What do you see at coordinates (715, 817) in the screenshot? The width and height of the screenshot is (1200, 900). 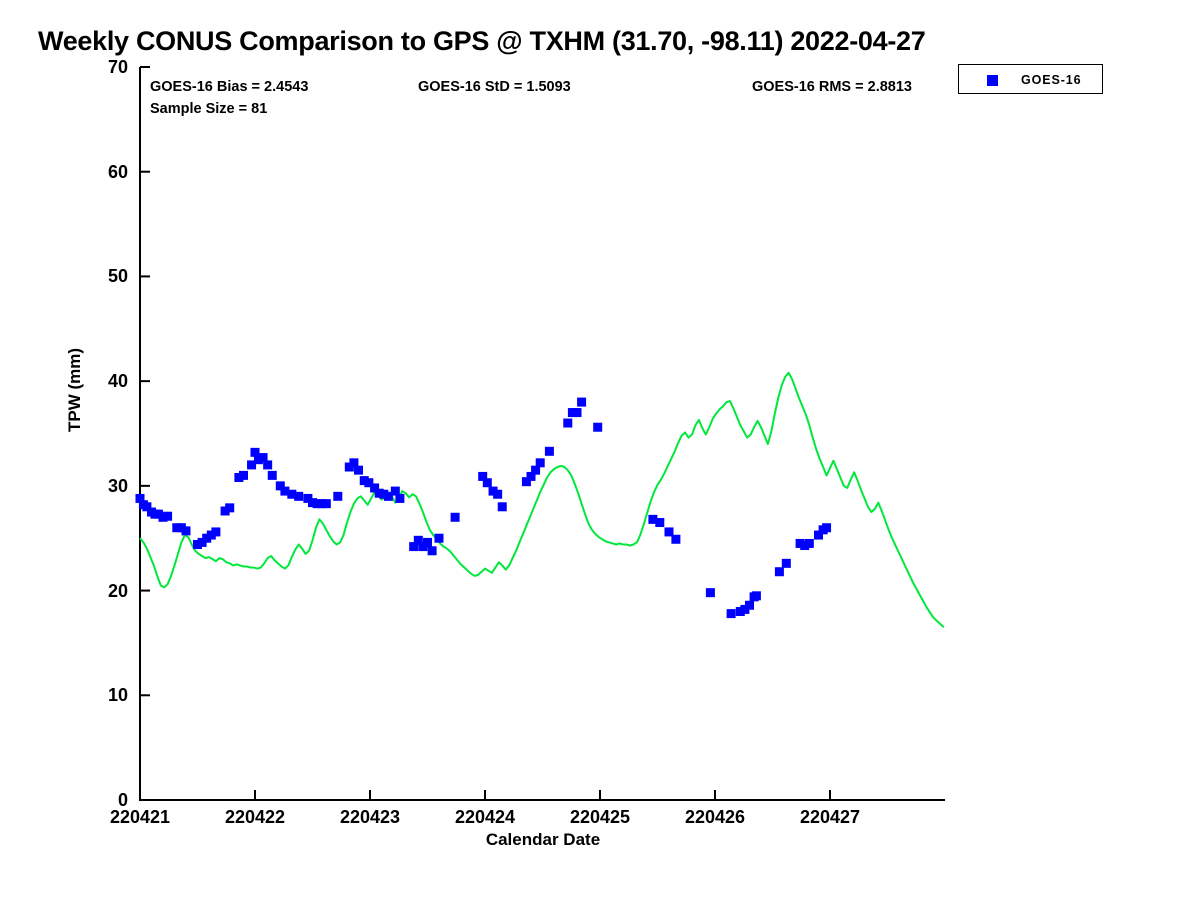 I see `x-tick-label: 220426` at bounding box center [715, 817].